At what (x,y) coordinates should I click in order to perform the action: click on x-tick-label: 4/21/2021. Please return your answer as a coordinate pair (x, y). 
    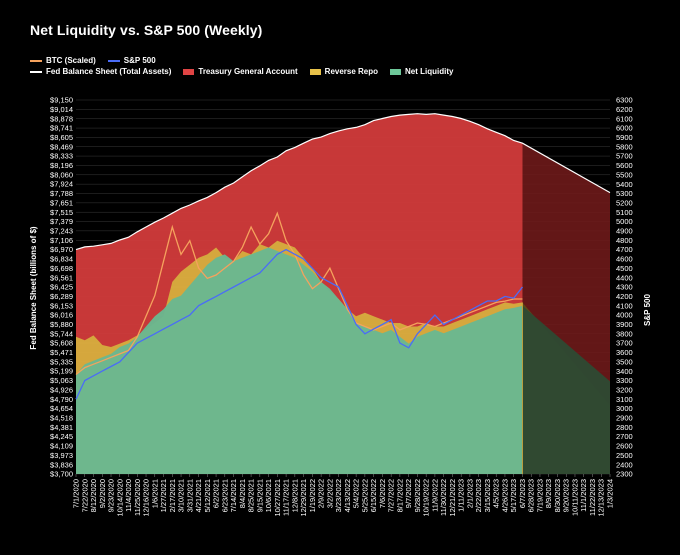
    Looking at the image, I should click on (198, 495).